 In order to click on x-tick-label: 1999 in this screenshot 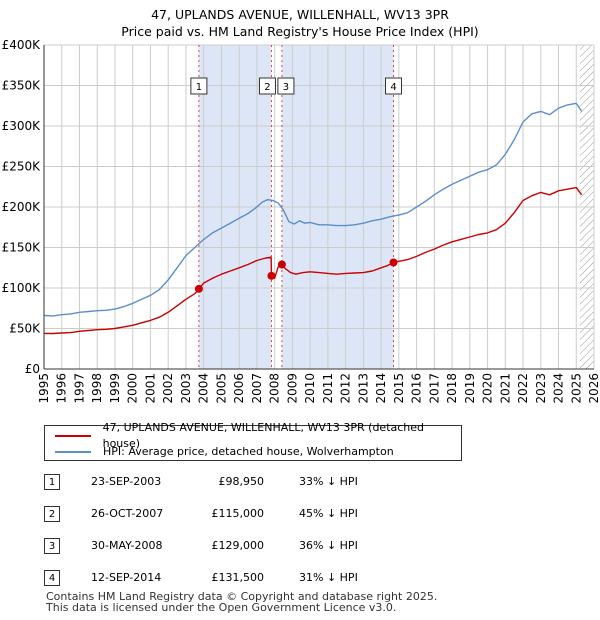, I will do `click(115, 388)`.